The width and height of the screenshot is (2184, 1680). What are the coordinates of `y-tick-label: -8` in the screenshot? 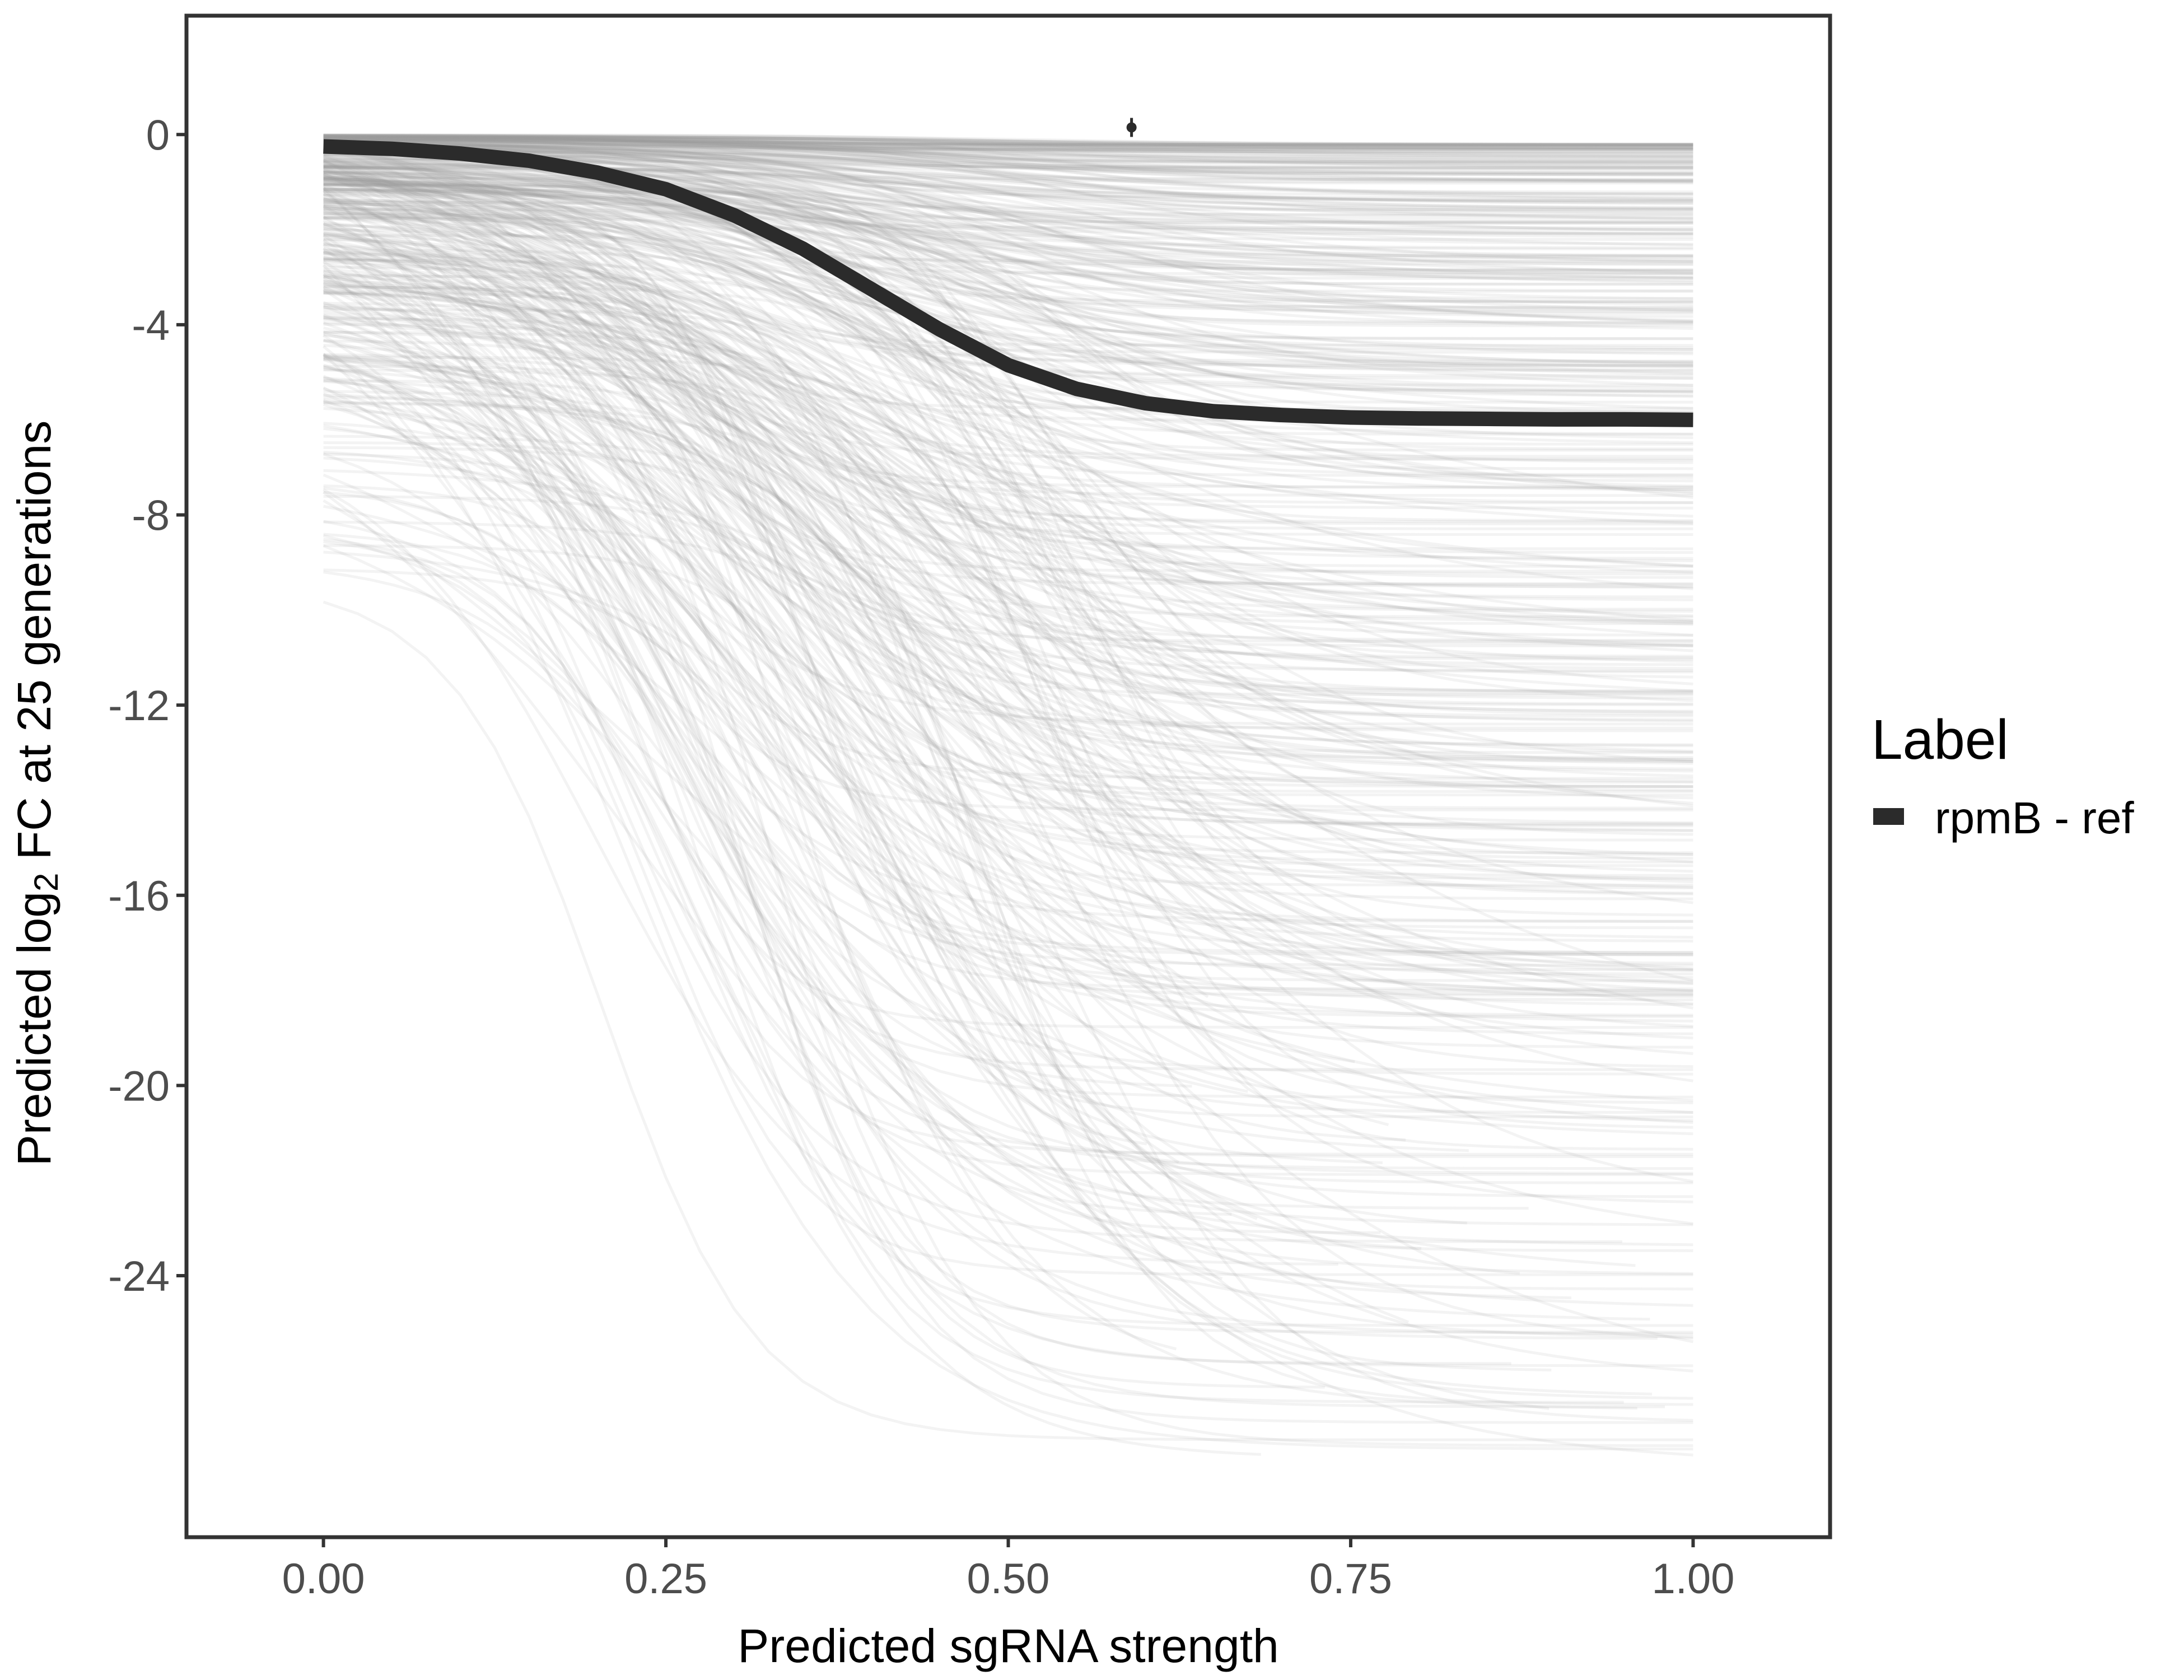 It's located at (151, 516).